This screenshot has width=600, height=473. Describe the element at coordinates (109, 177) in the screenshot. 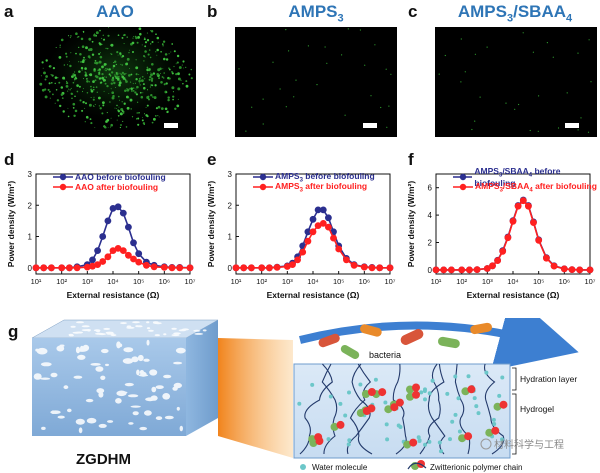

I see `legend-d-before: AAO before biofouling` at that location.